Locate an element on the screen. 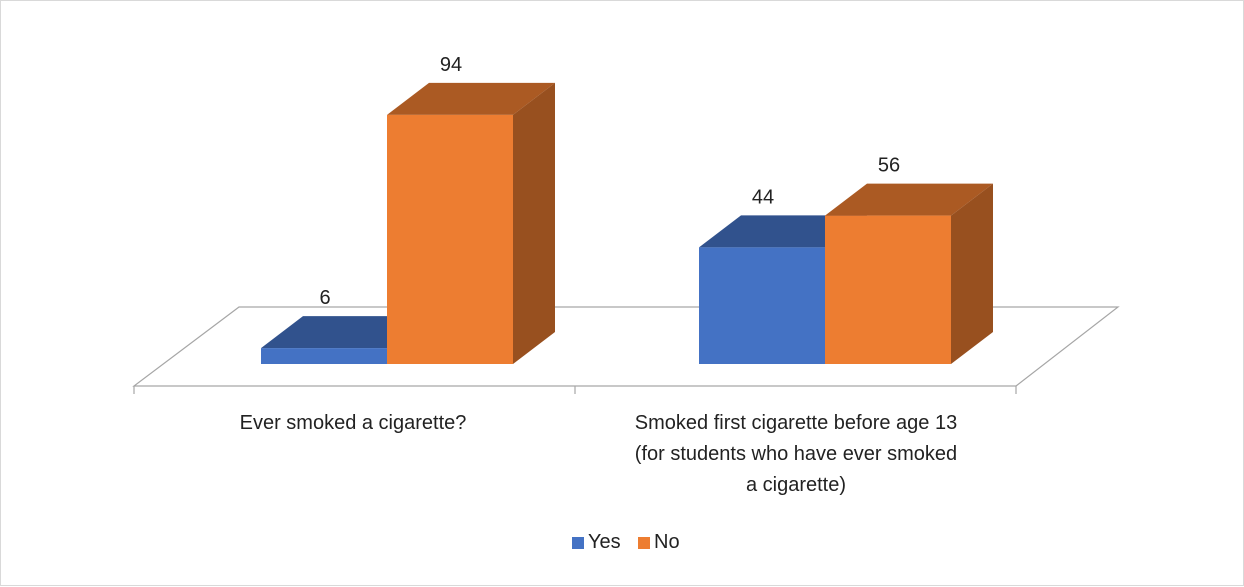 This screenshot has height=587, width=1244. category-label-0: Ever smoked a cigarette? is located at coordinates (353, 423).